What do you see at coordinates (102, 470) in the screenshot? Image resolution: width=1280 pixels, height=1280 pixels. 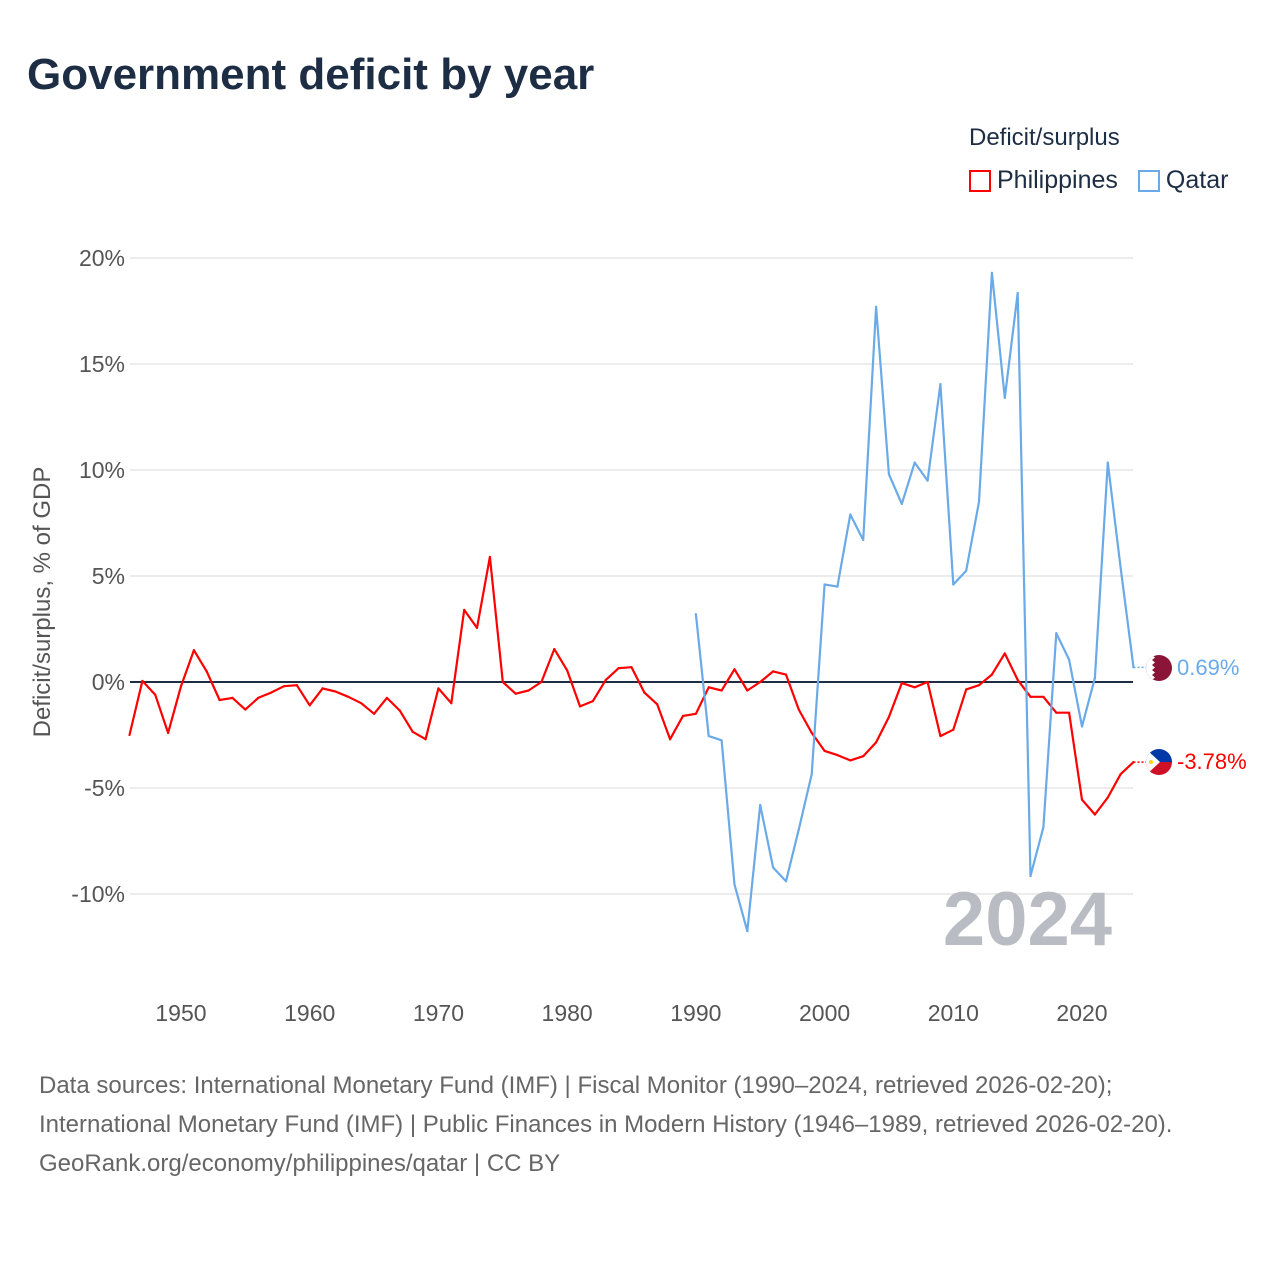 I see `y-tick-label: 10%` at bounding box center [102, 470].